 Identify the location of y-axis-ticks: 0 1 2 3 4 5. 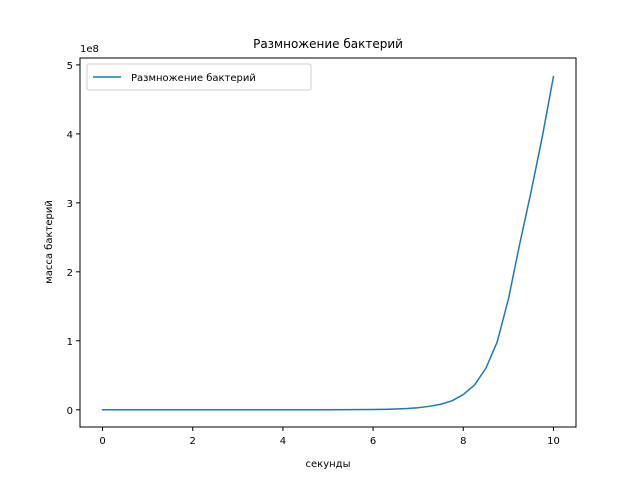
(73, 239).